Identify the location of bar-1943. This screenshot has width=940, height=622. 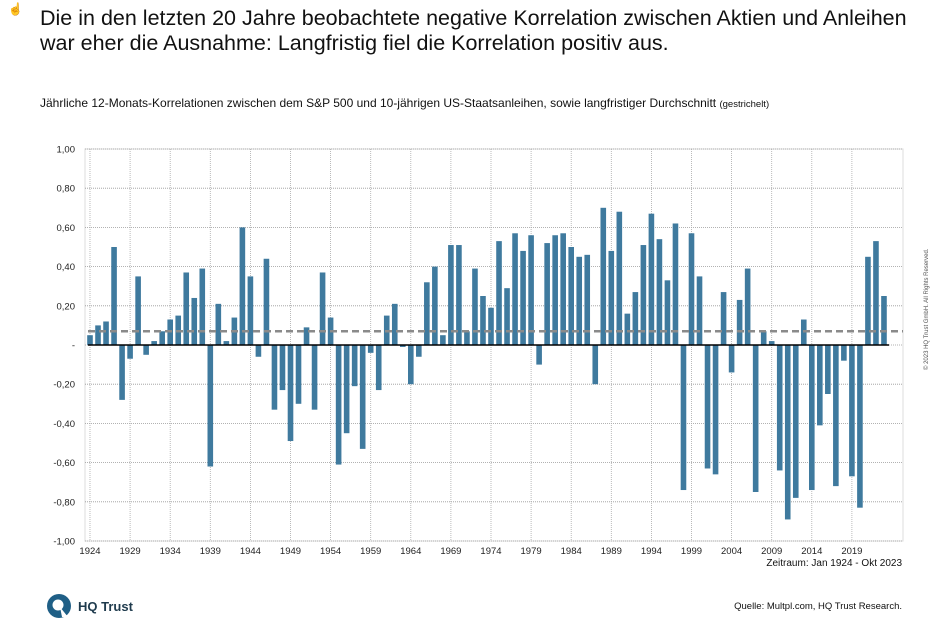
(242, 286).